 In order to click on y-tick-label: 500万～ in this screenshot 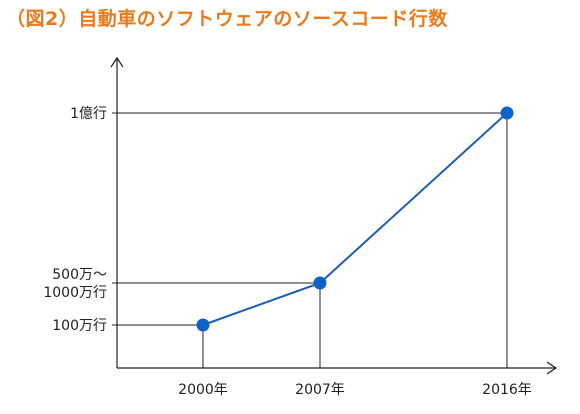, I will do `click(79, 275)`.